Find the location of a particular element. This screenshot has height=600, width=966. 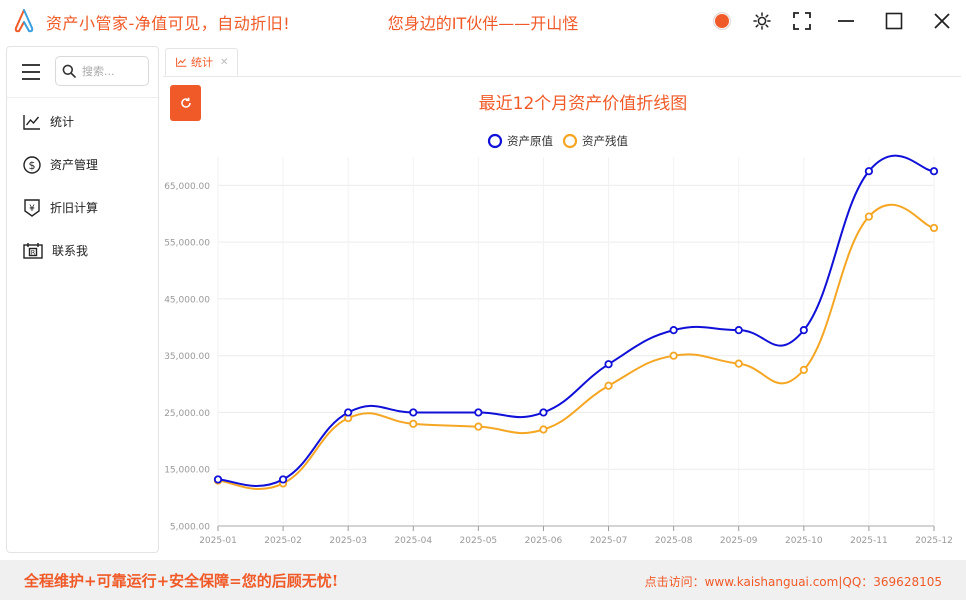

fullscreen-button is located at coordinates (802, 21).